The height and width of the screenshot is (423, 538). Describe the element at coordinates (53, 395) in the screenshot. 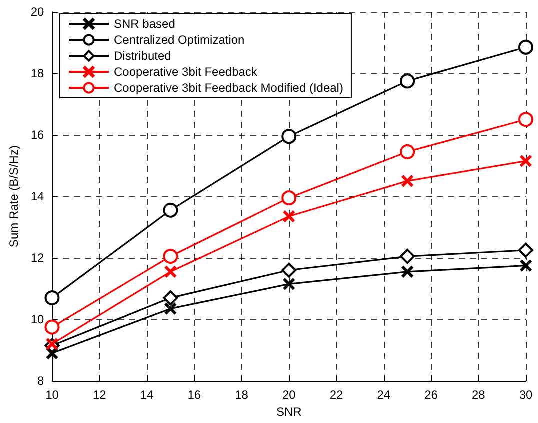

I see `x-tick-label: 10` at that location.